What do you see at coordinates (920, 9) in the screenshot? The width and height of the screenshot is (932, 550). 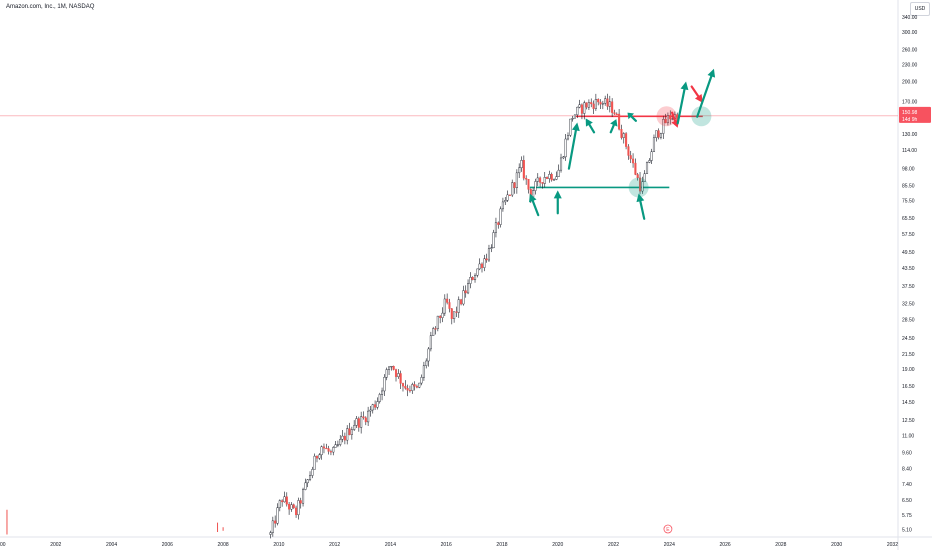 I see `currency-selector: USD` at bounding box center [920, 9].